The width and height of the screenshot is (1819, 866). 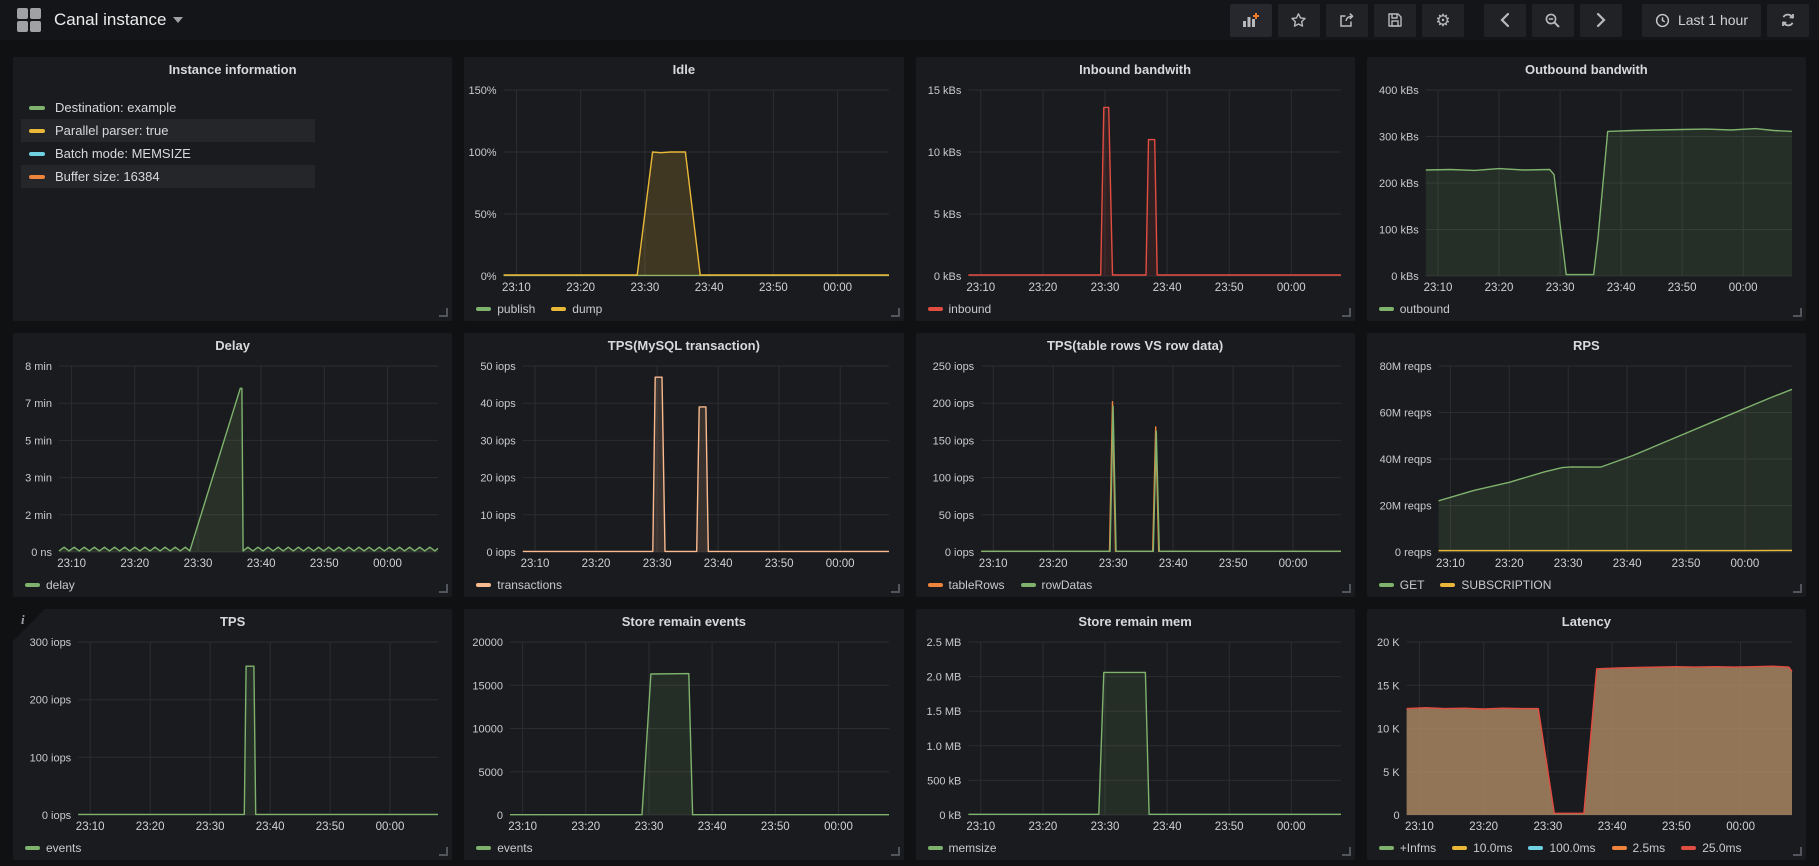 I want to click on legend-item-inbound: inbound, so click(x=959, y=309).